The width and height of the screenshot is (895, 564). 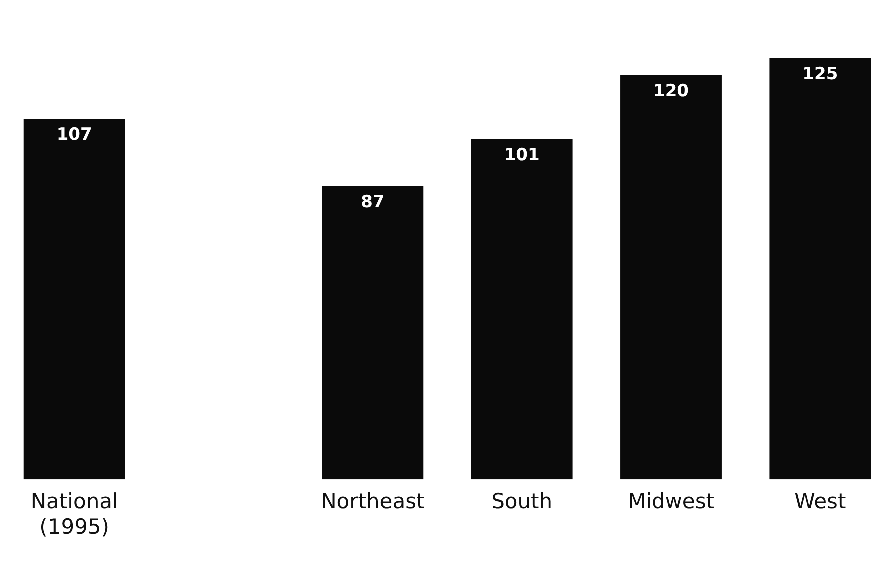 What do you see at coordinates (74, 514) in the screenshot?
I see `x-tick-label: National (1995)` at bounding box center [74, 514].